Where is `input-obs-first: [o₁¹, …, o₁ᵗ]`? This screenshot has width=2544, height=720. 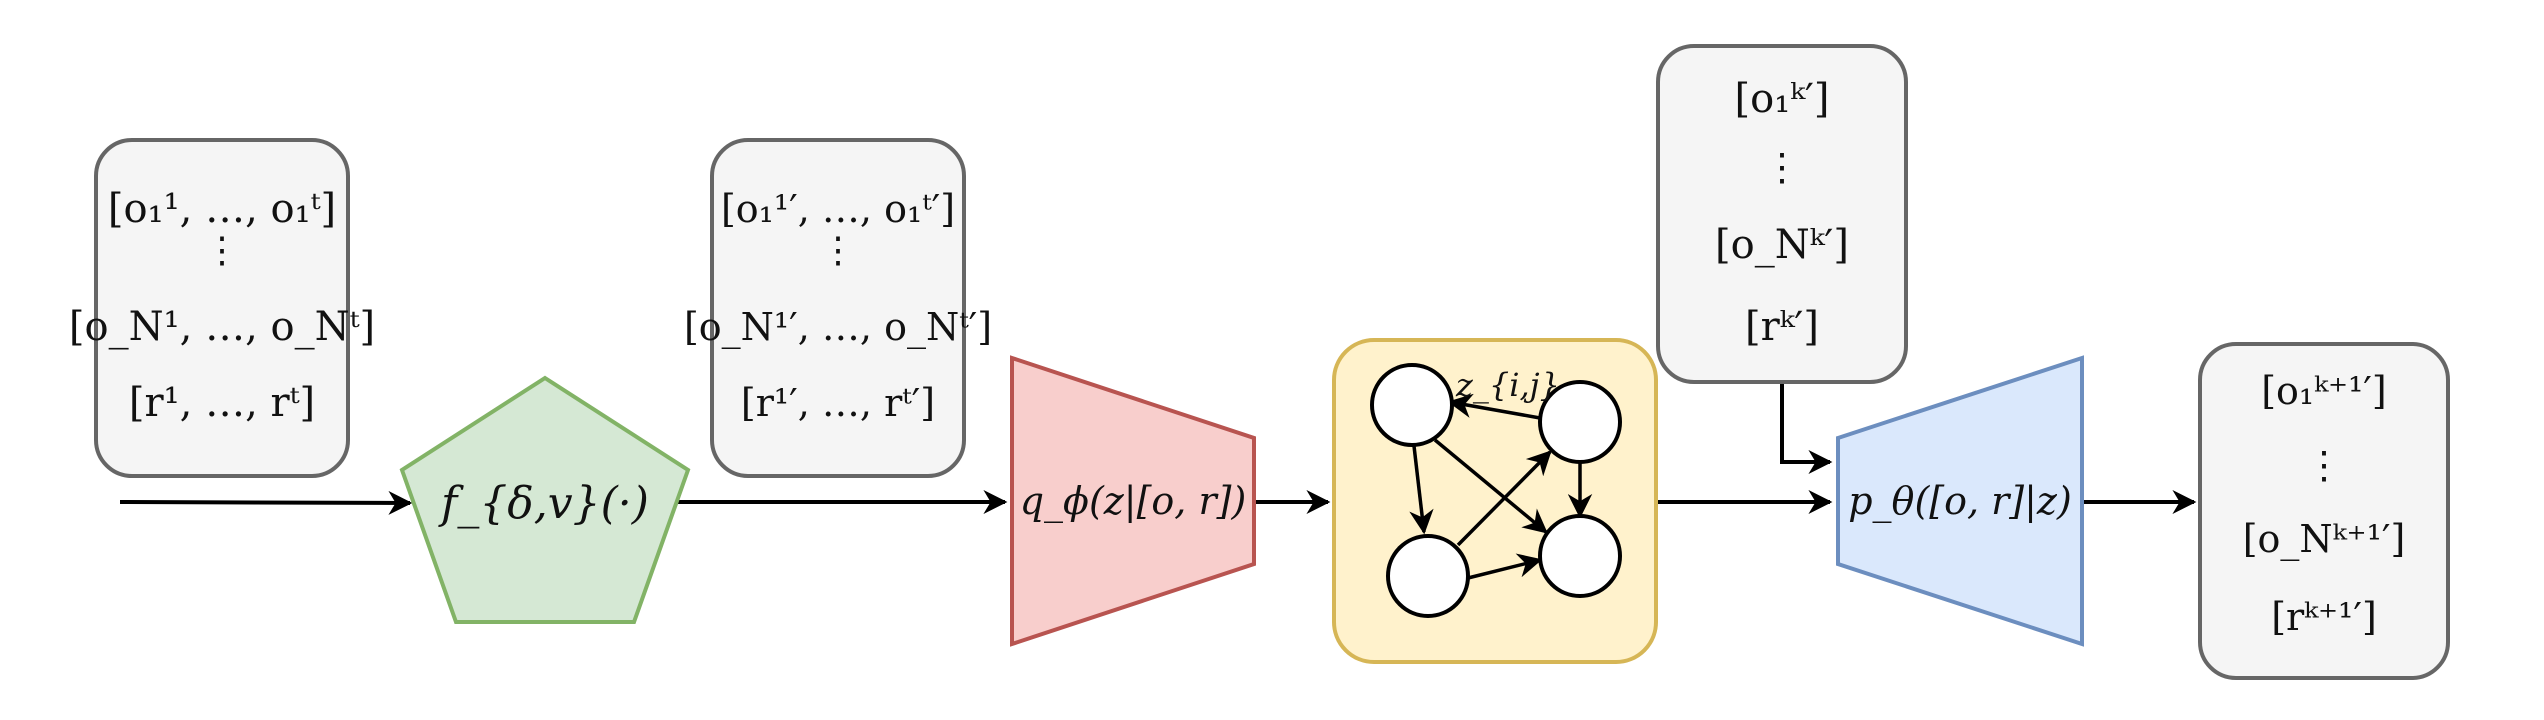
input-obs-first: [o₁¹, …, o₁ᵗ] is located at coordinates (222, 209).